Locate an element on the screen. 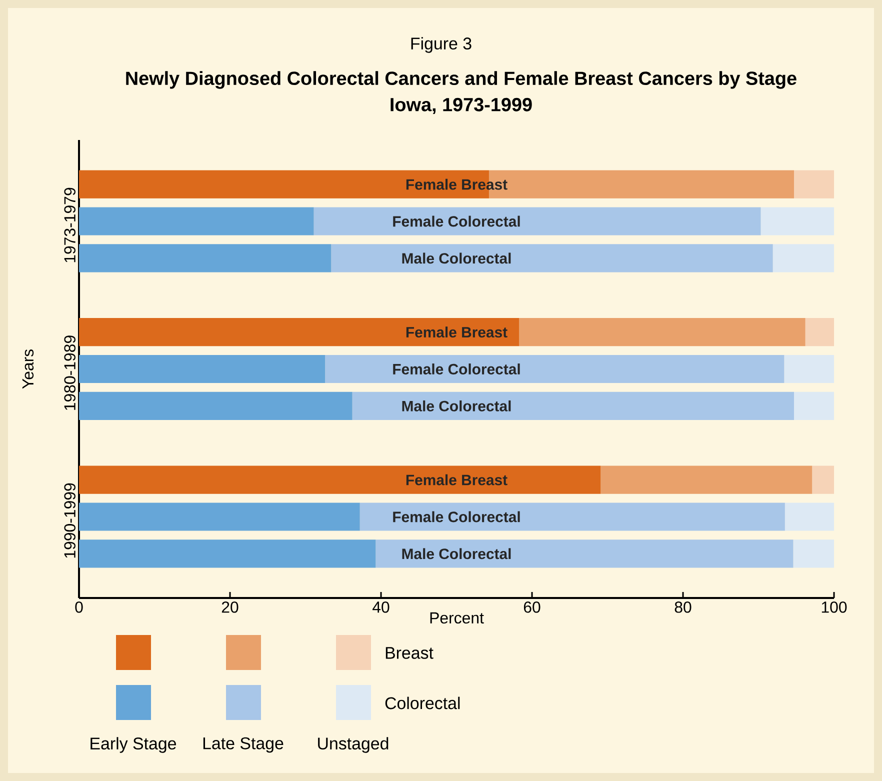  text: 1990-1999 is located at coordinates (70, 520).